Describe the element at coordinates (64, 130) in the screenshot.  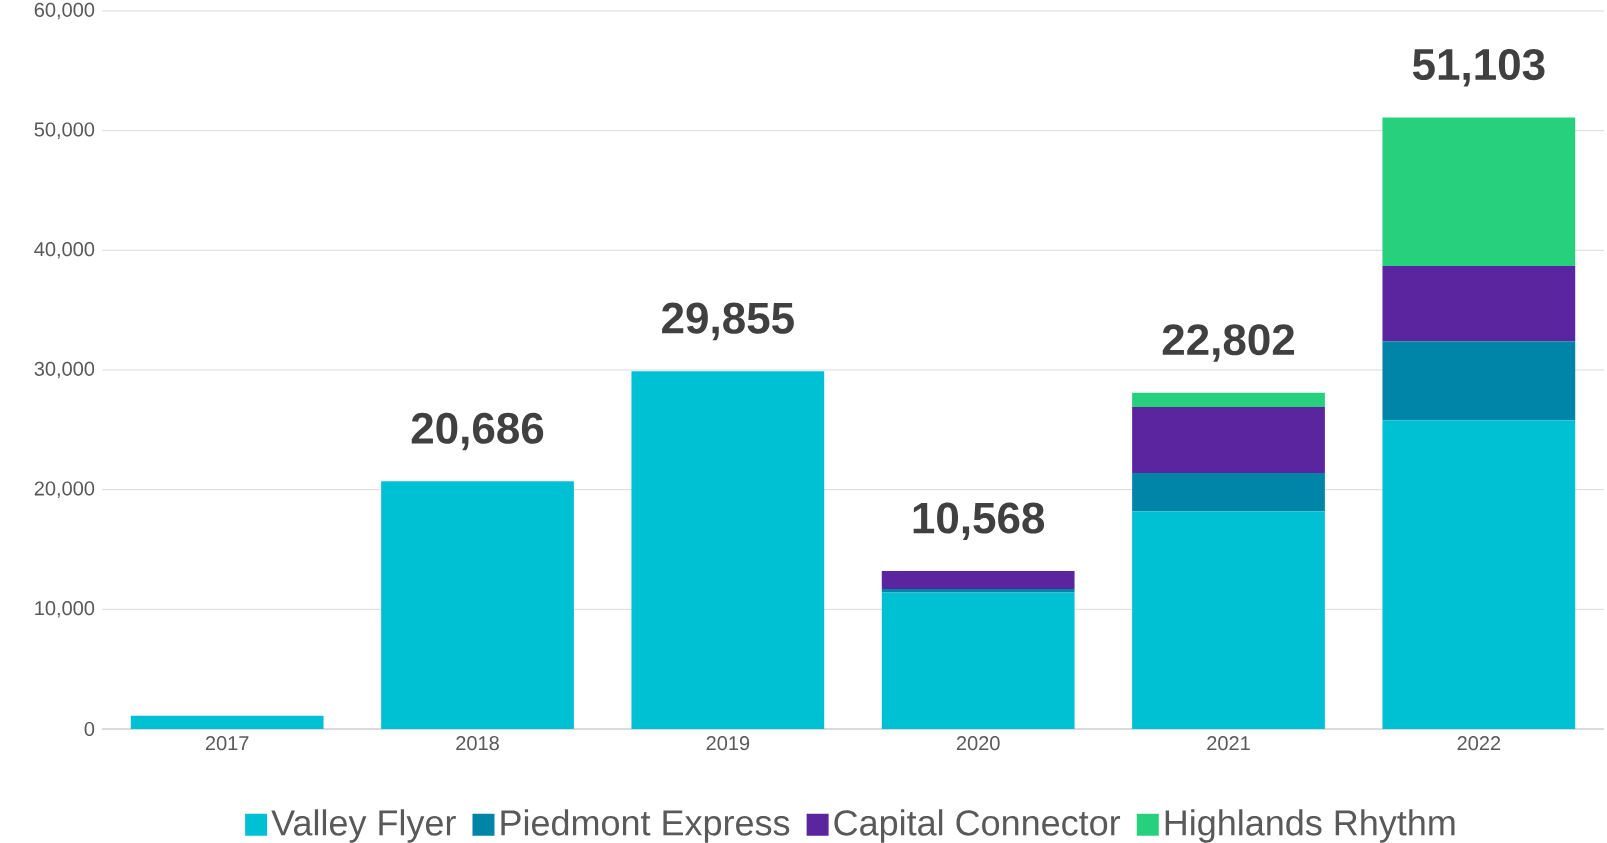
I see `y-tick-label: 50,000` at that location.